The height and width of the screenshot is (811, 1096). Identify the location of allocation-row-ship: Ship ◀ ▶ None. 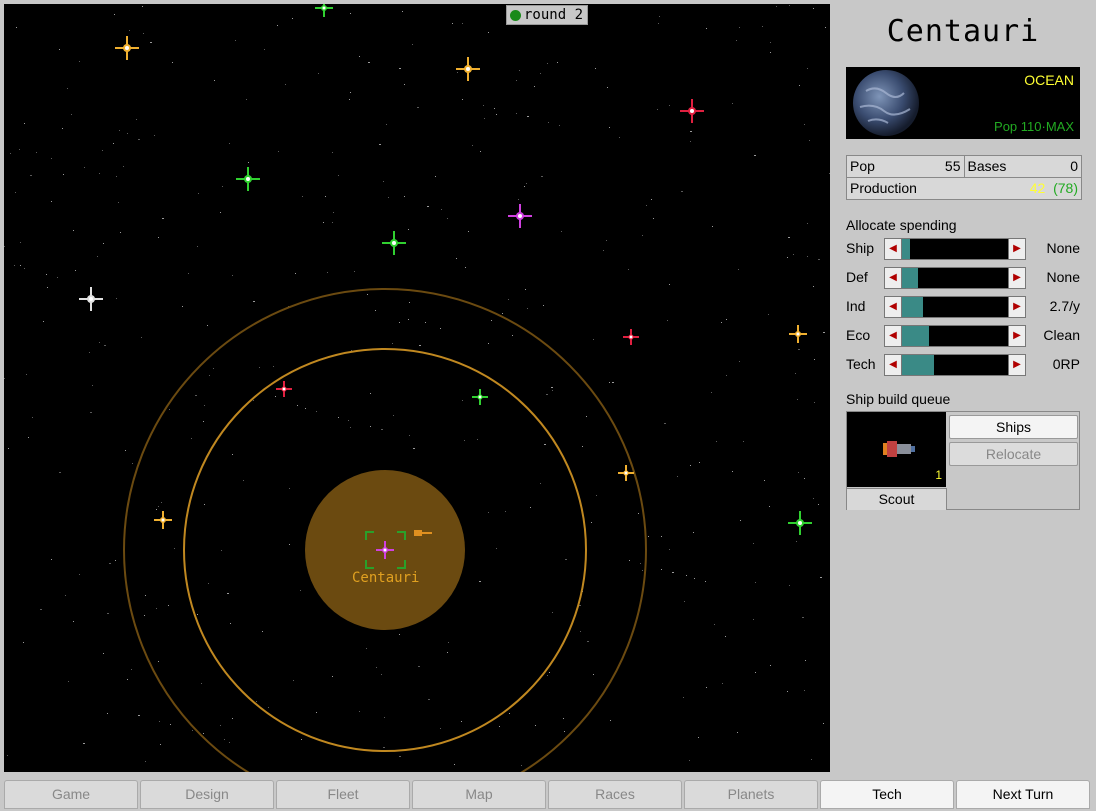
(963, 248).